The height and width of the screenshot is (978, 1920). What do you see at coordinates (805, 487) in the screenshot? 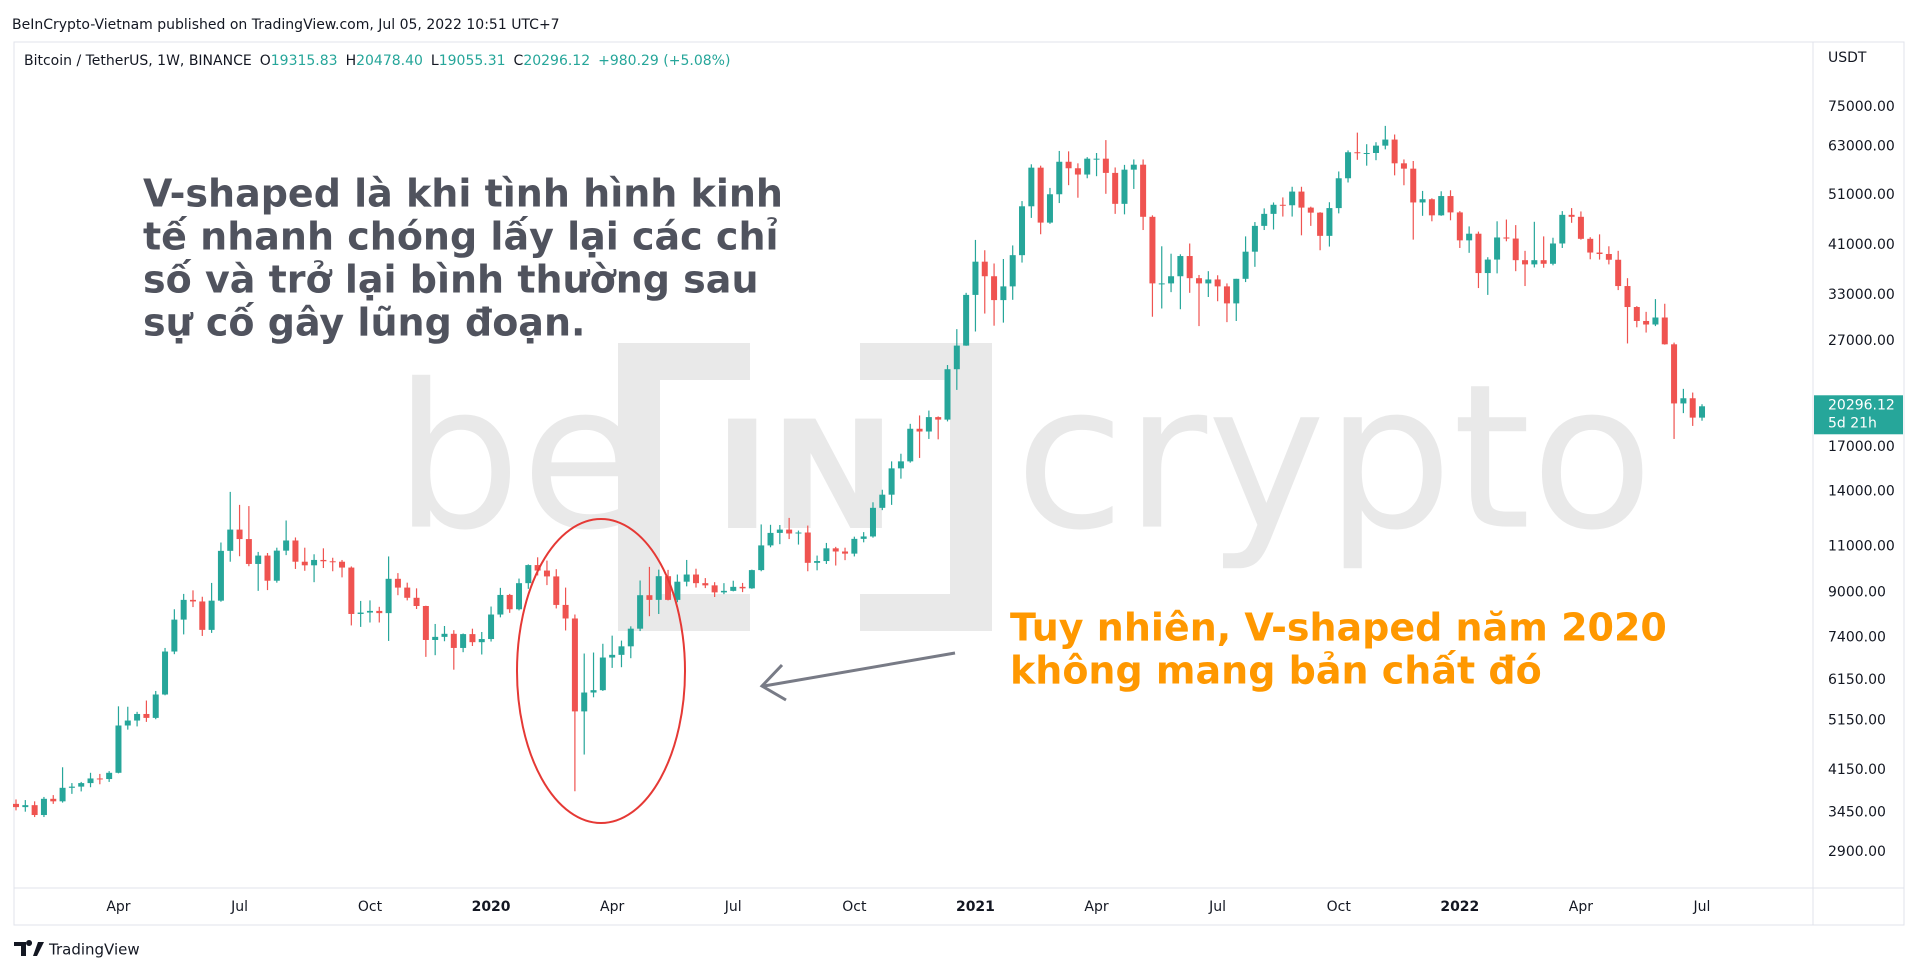
I see `watermark-brackets` at bounding box center [805, 487].